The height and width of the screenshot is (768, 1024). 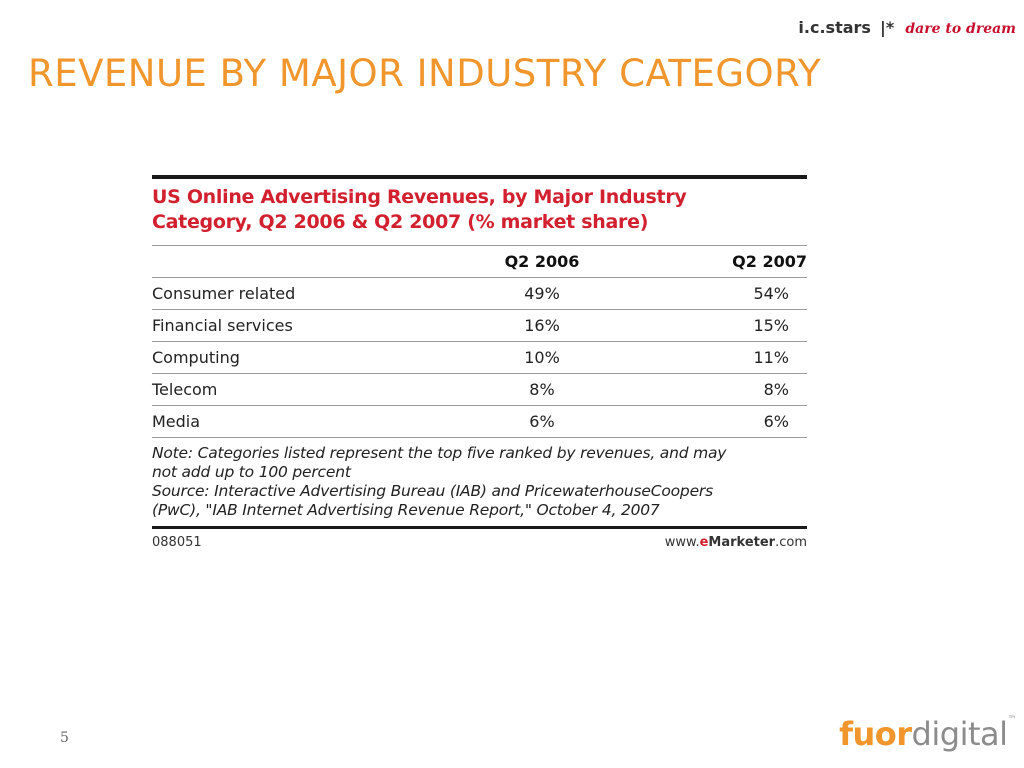 What do you see at coordinates (304, 262) in the screenshot?
I see `column-header-category` at bounding box center [304, 262].